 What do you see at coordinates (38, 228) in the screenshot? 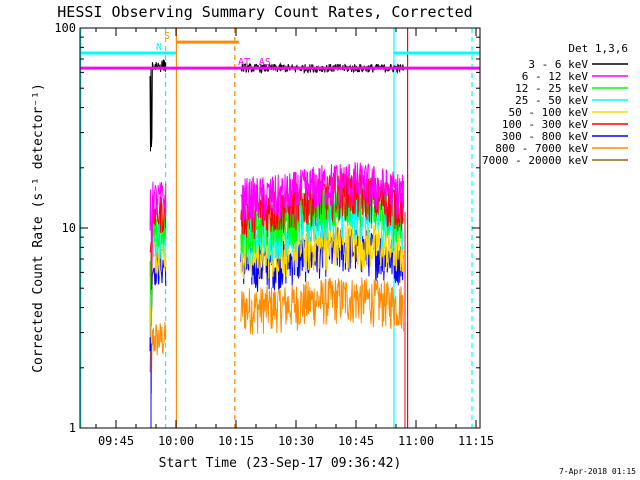
I see `y-axis-label: Corrected Count Rate (s⁻¹ detector⁻¹)` at bounding box center [38, 228].